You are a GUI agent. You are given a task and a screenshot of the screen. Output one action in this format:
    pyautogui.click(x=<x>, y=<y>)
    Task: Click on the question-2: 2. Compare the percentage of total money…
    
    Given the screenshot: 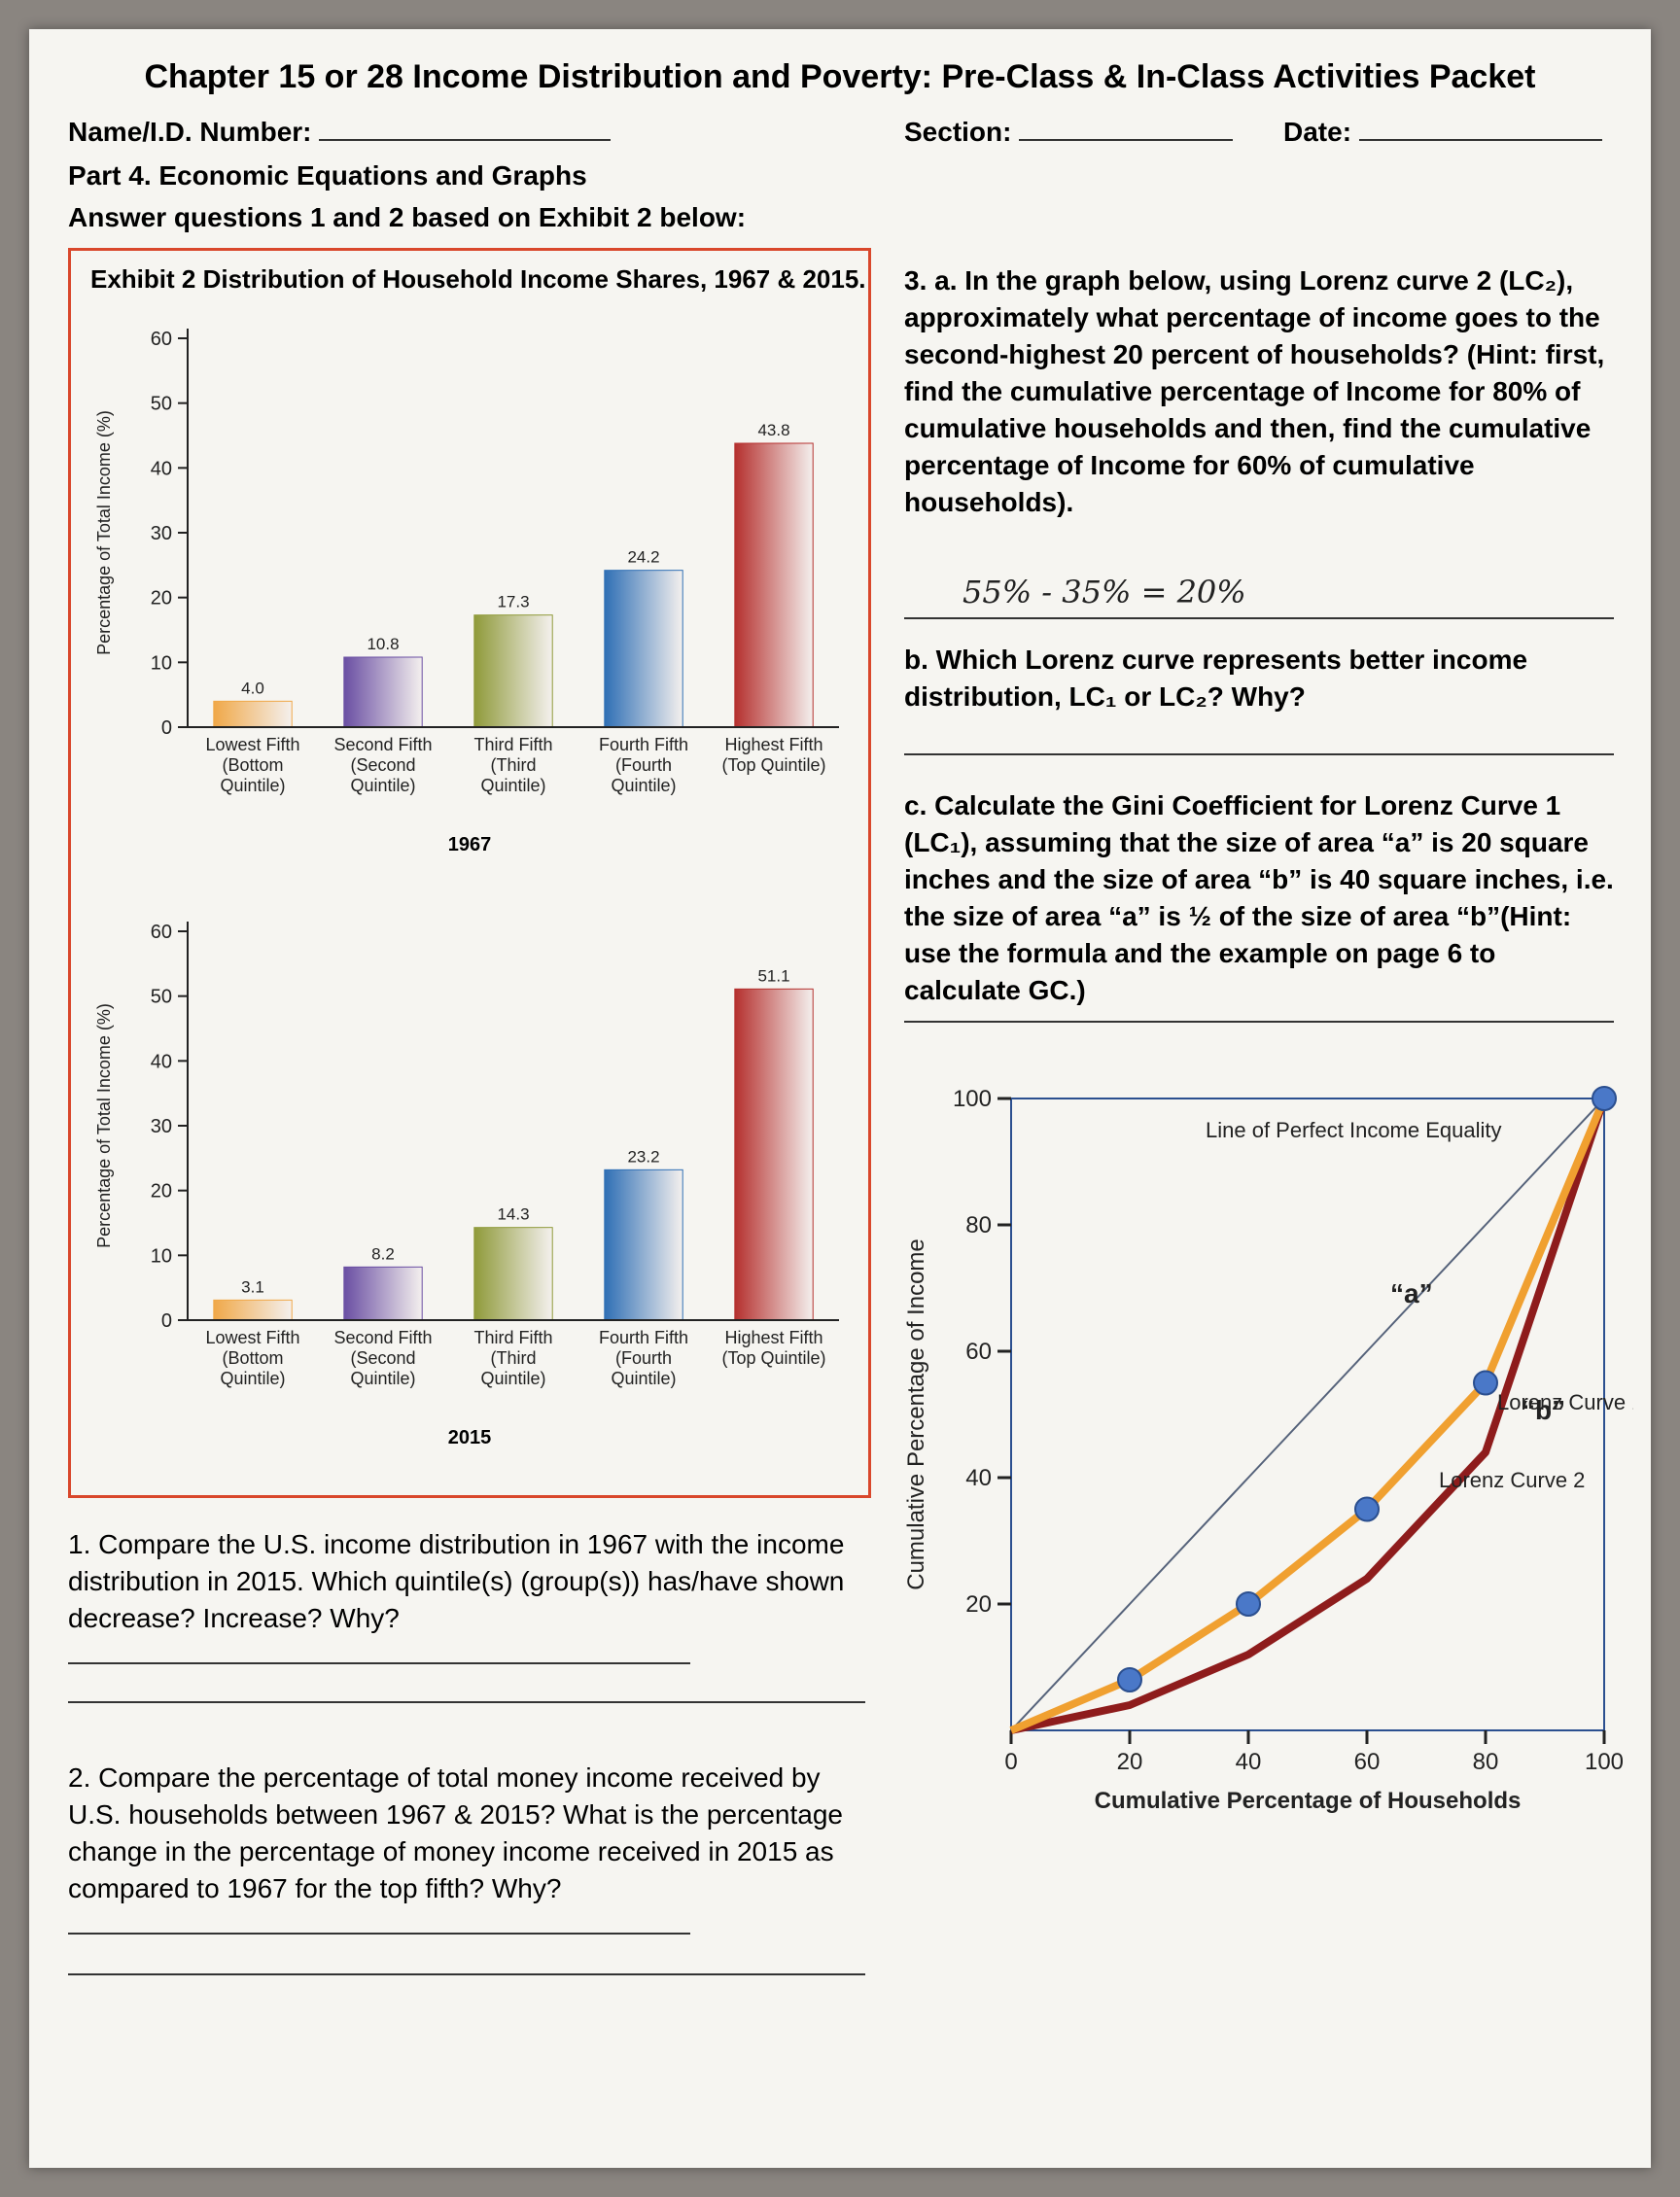 What is the action you would take?
    pyautogui.click(x=466, y=1852)
    